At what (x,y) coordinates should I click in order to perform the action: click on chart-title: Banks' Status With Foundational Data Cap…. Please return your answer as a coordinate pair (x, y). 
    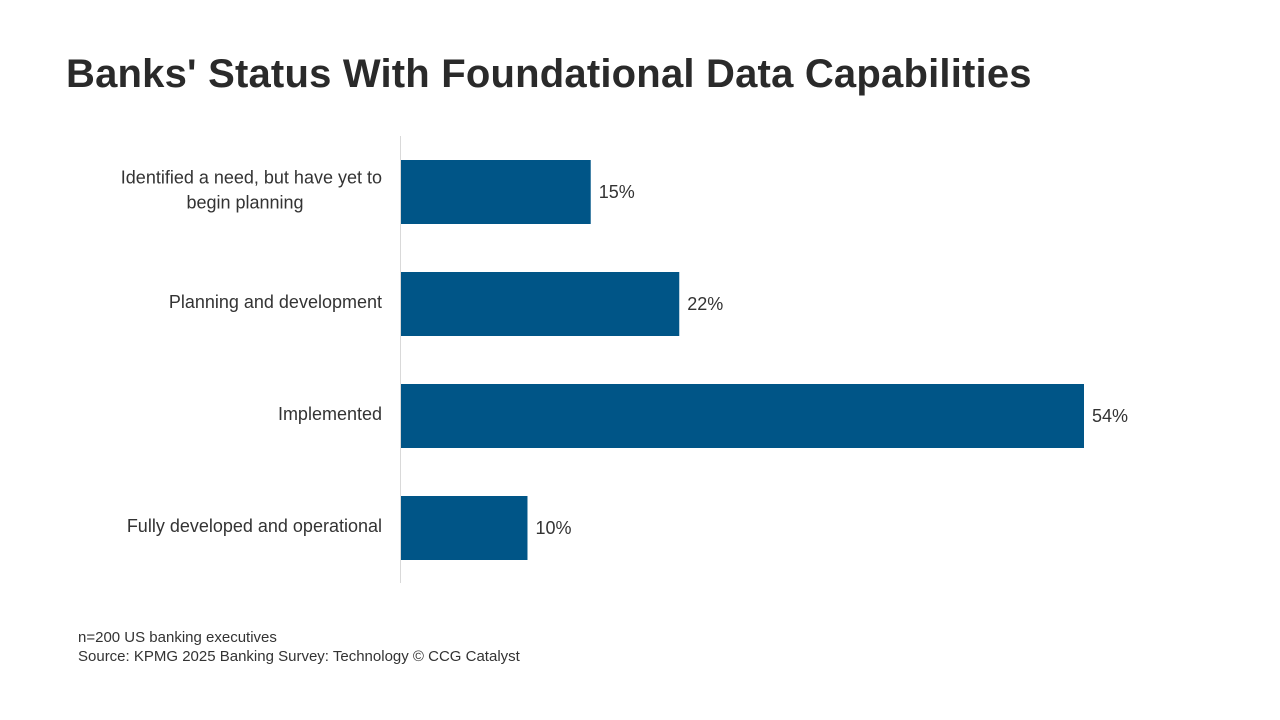
    Looking at the image, I should click on (549, 74).